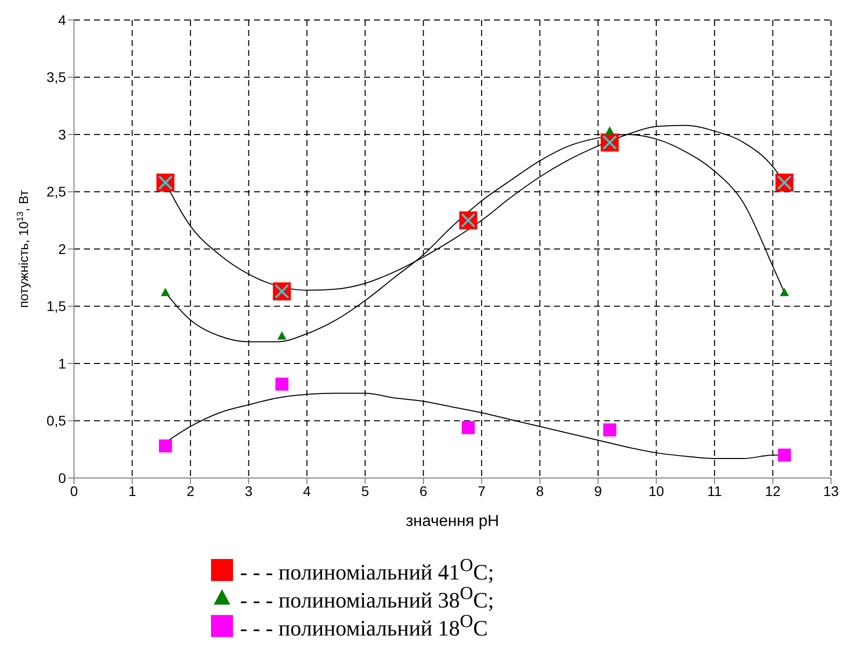  What do you see at coordinates (132, 490) in the screenshot?
I see `x-tick-label: 1` at bounding box center [132, 490].